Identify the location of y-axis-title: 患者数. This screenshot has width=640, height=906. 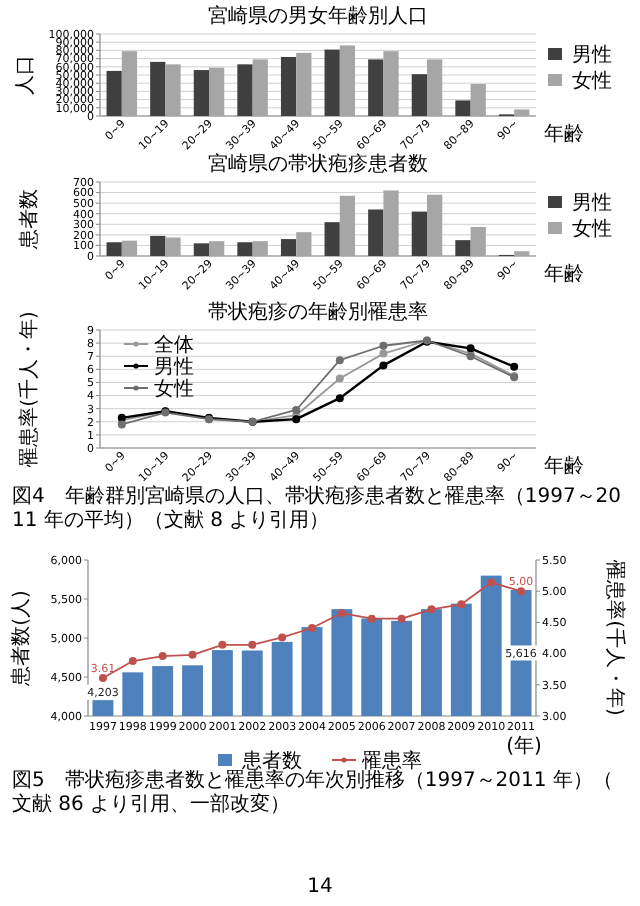
(29, 220).